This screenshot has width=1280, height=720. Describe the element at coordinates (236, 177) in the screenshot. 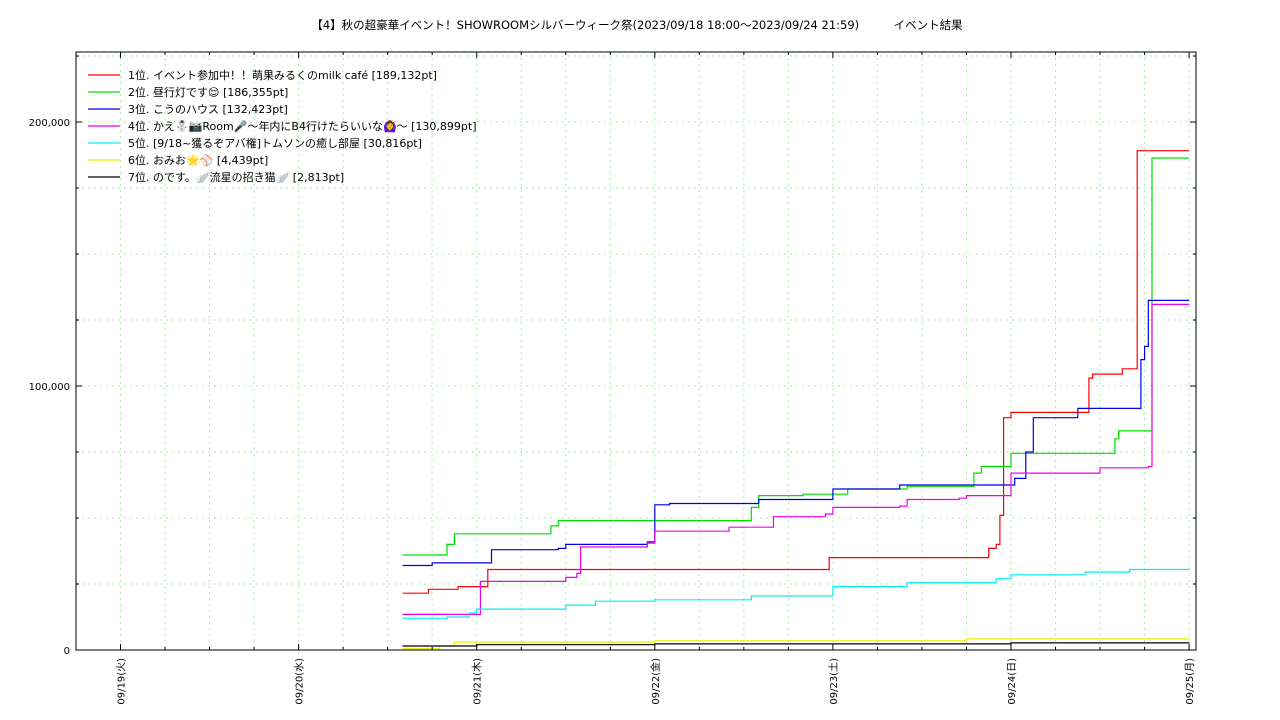

I see `legend-label: 7位. のです。🪽流星の招き猫🪽 [2,813pt]` at that location.